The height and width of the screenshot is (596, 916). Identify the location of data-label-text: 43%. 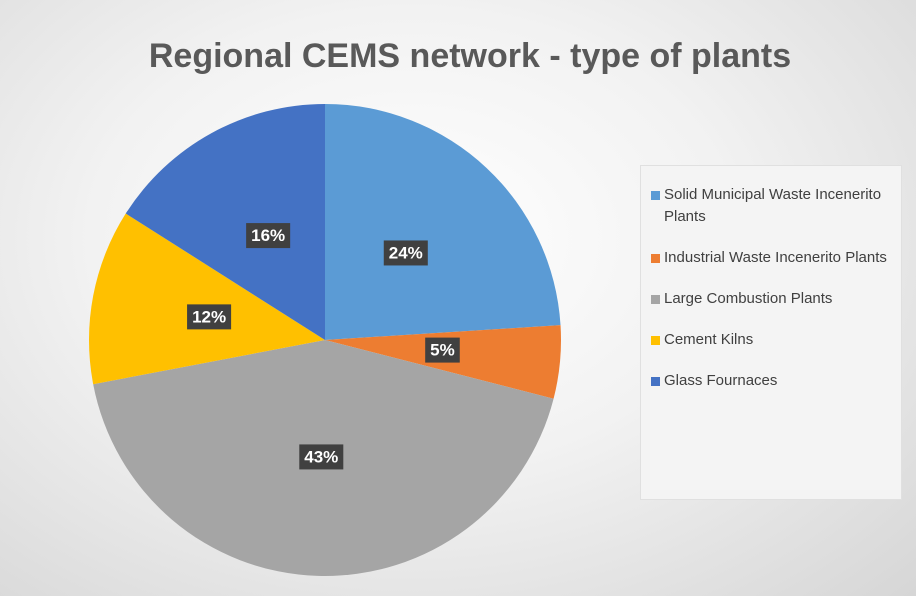
(321, 456).